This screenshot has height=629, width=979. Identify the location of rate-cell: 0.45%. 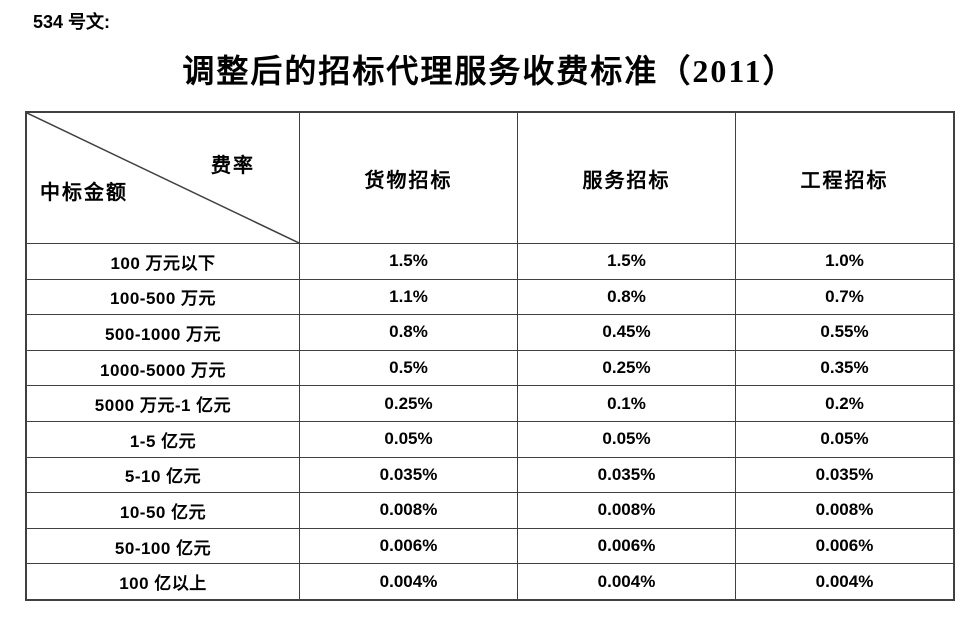
(626, 332).